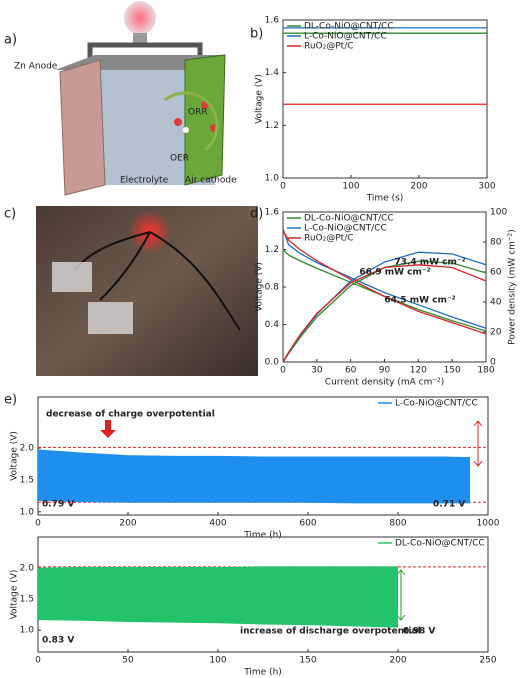  Describe the element at coordinates (385, 371) in the screenshot. I see `x-tick-label: 90` at that location.